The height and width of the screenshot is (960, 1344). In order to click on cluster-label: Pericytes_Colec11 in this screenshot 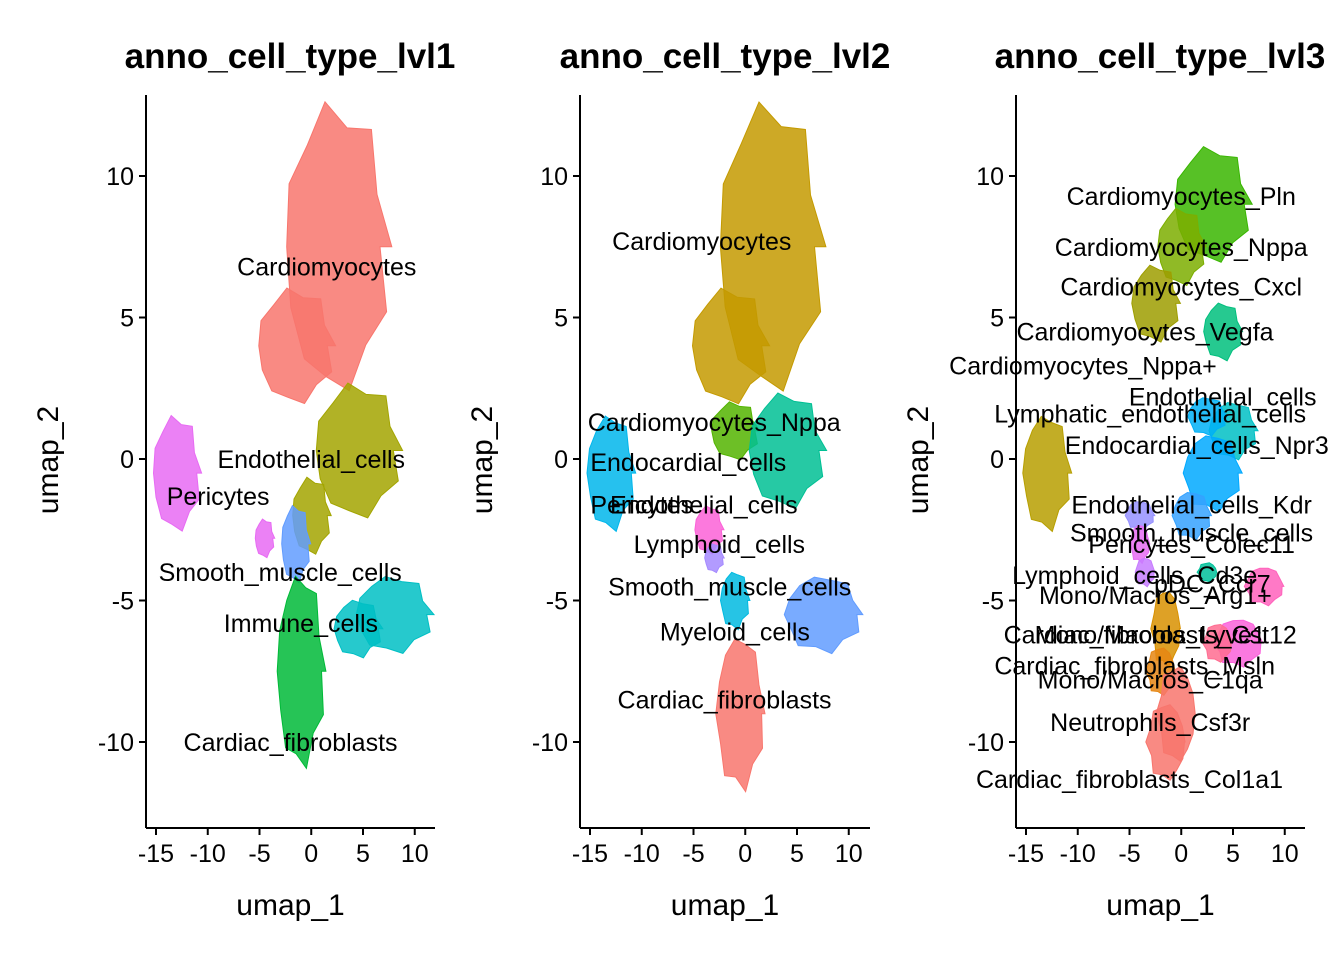, I will do `click(1191, 545)`.